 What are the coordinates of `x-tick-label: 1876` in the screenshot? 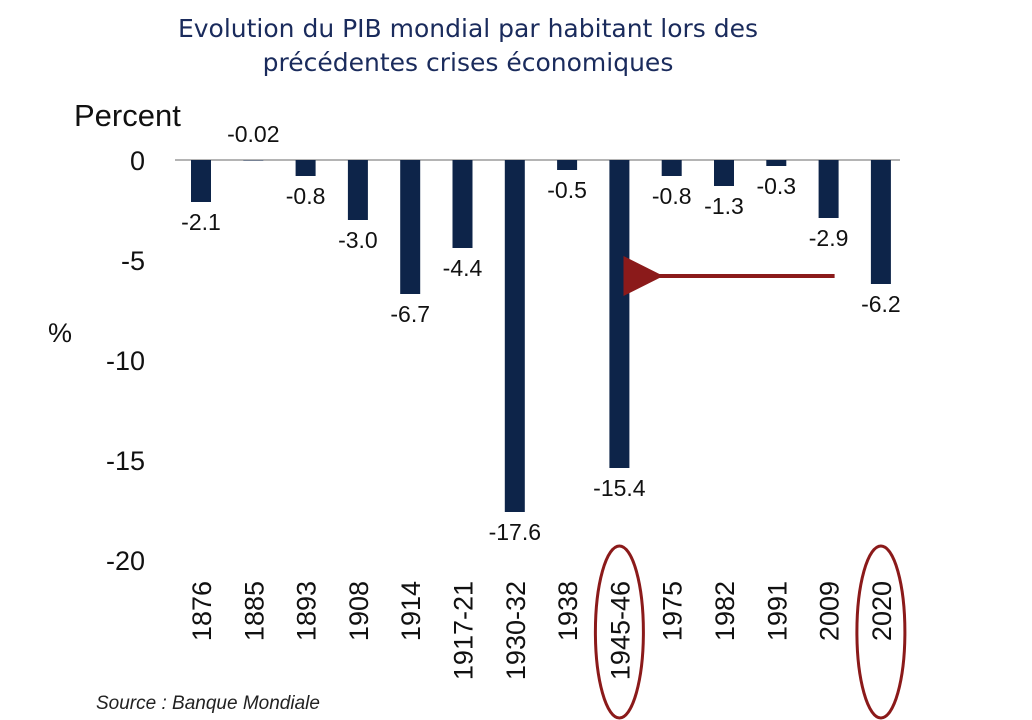 It's located at (202, 611).